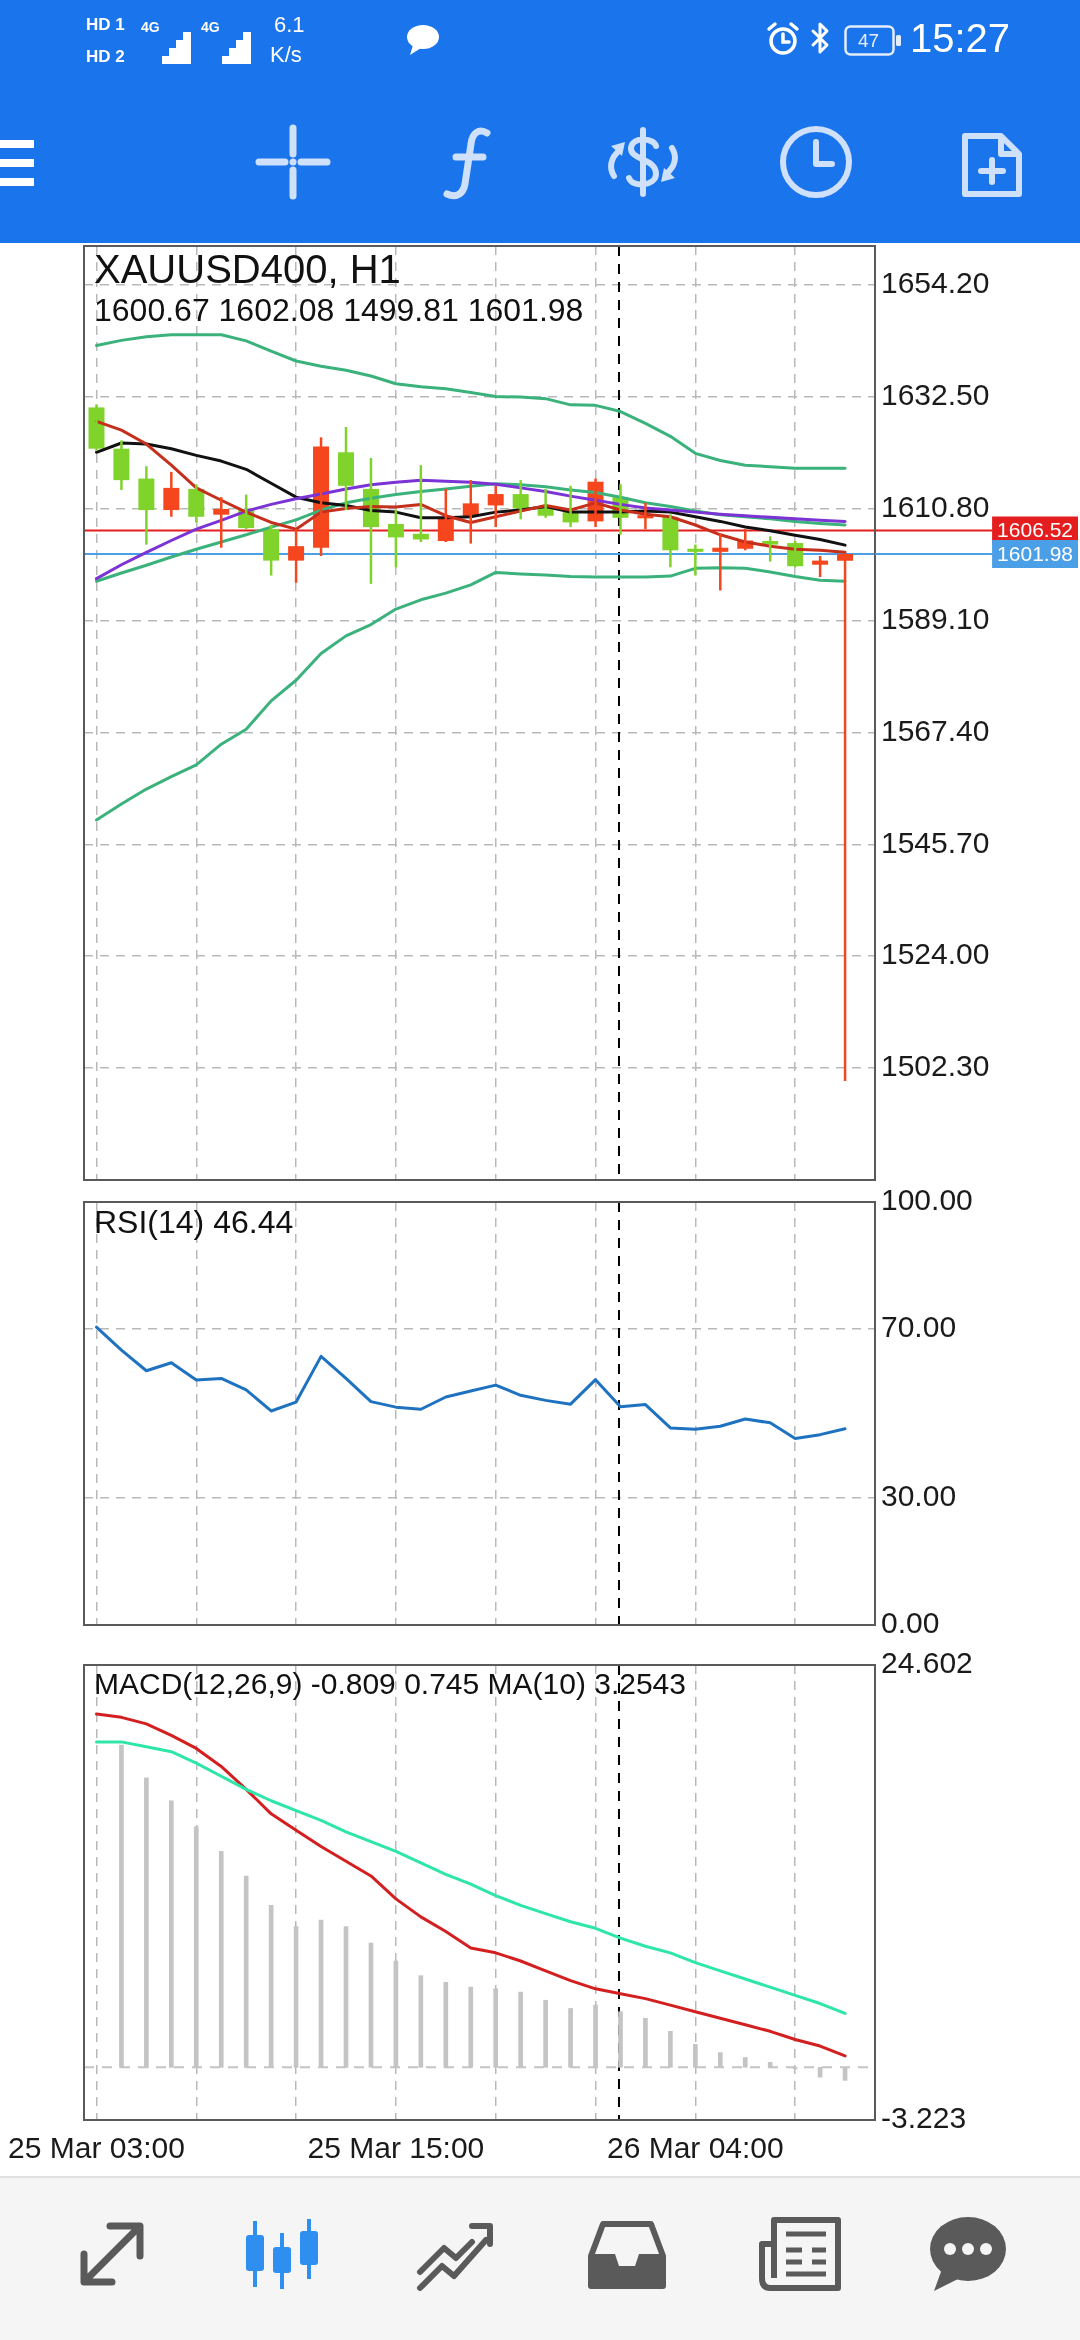 The image size is (1080, 2340). Describe the element at coordinates (910, 1623) in the screenshot. I see `y-tick-label: 0.00` at that location.